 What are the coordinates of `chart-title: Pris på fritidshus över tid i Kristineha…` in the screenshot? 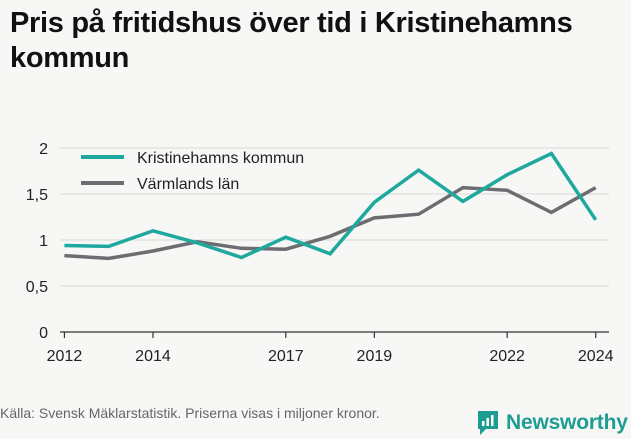 It's located at (291, 40).